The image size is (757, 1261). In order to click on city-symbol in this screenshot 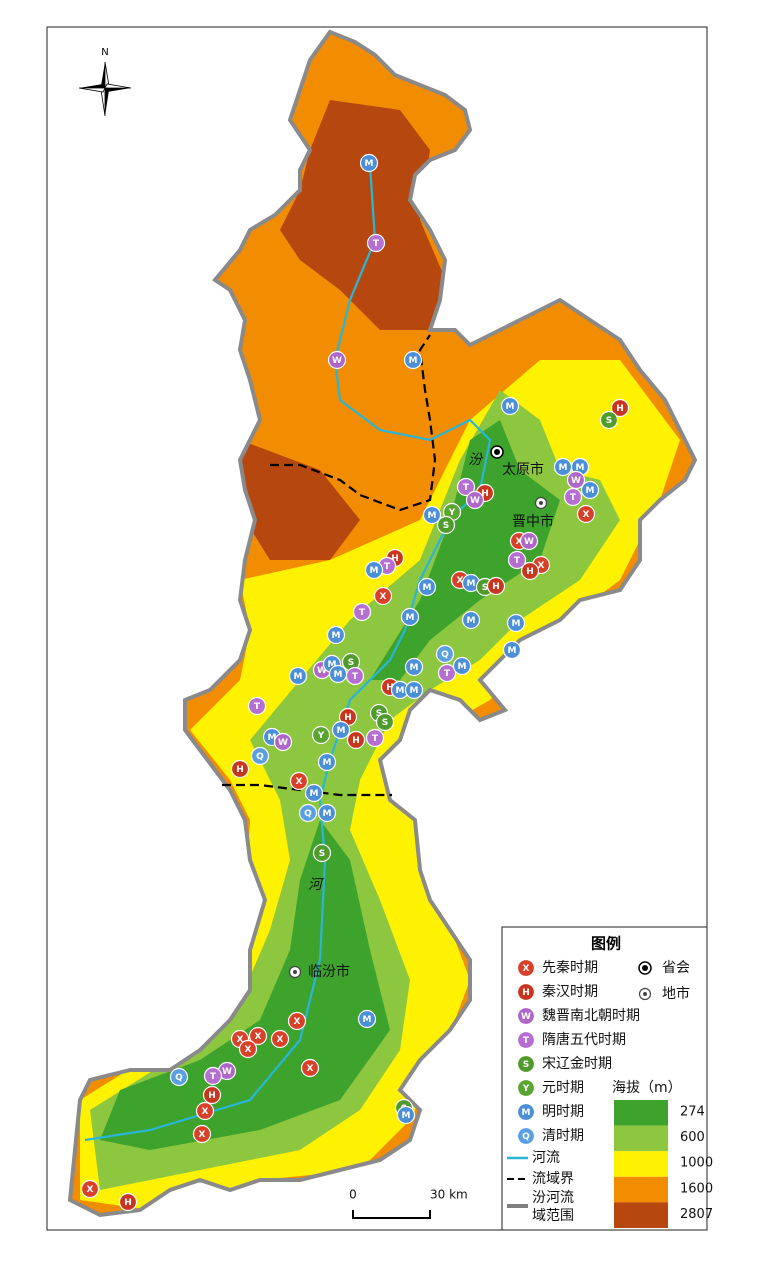, I will do `click(645, 994)`.